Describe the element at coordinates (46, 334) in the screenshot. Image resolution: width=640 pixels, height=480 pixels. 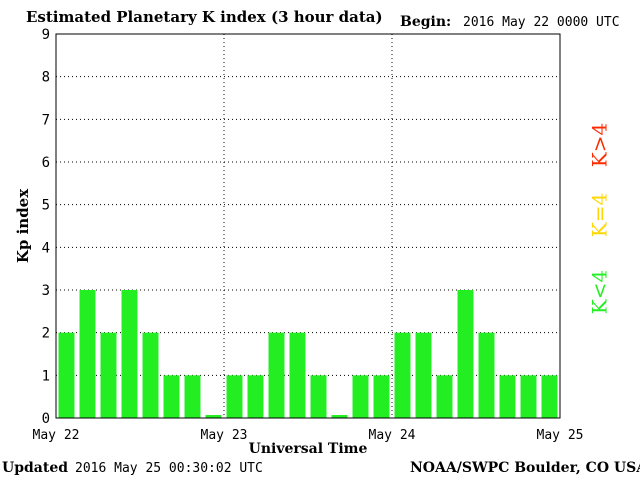
I see `y-tick-label: 2` at that location.